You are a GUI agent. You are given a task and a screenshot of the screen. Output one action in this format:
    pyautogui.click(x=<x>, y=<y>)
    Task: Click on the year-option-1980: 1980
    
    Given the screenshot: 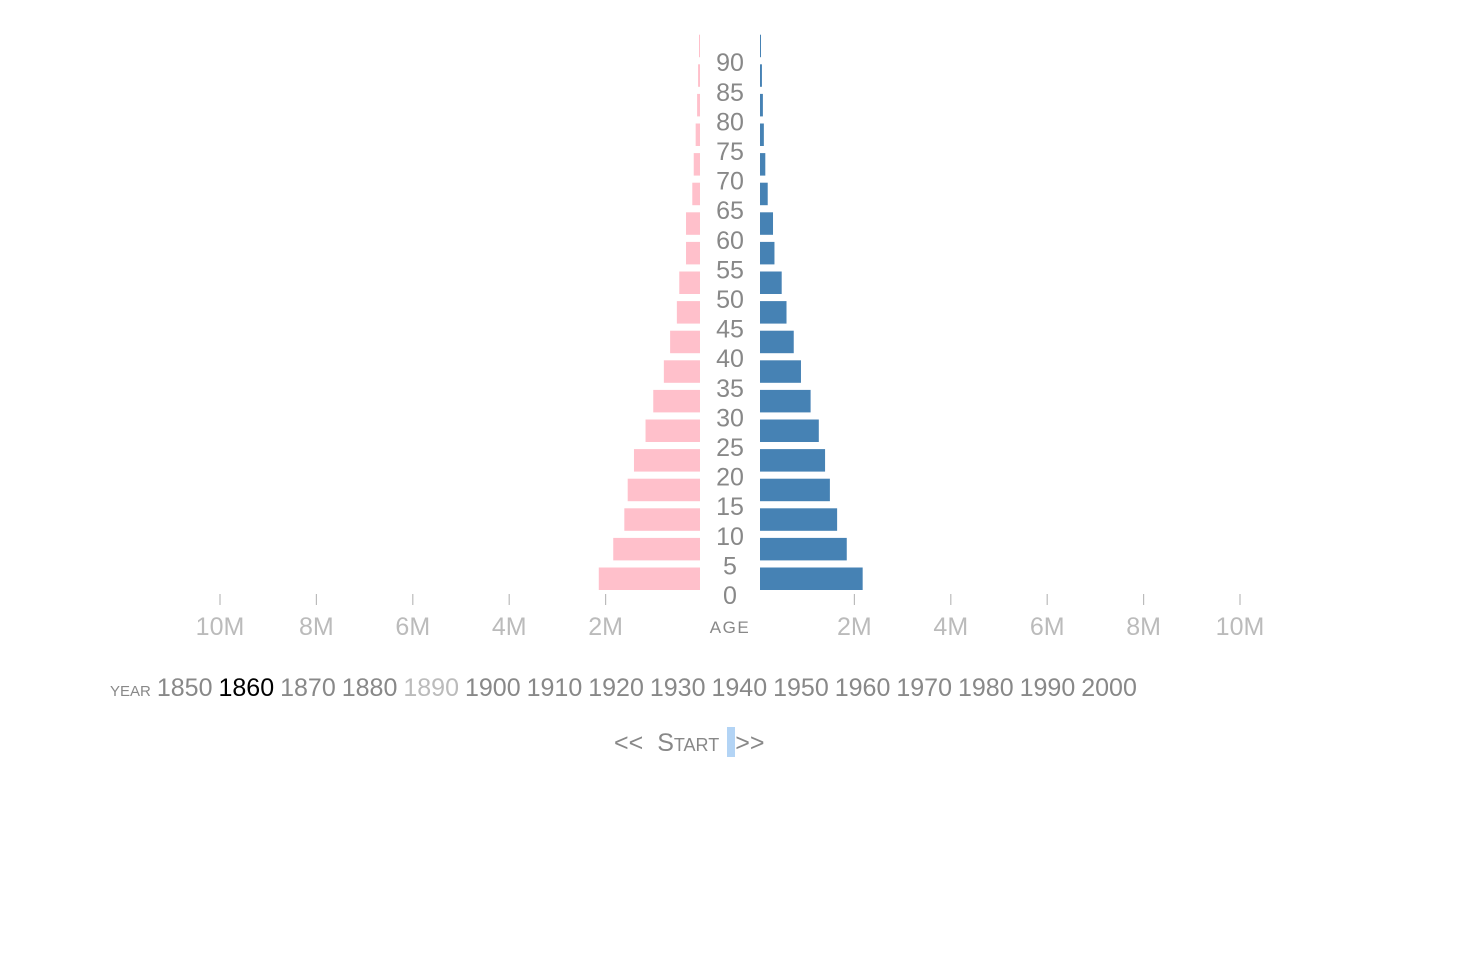 What is the action you would take?
    pyautogui.click(x=985, y=688)
    